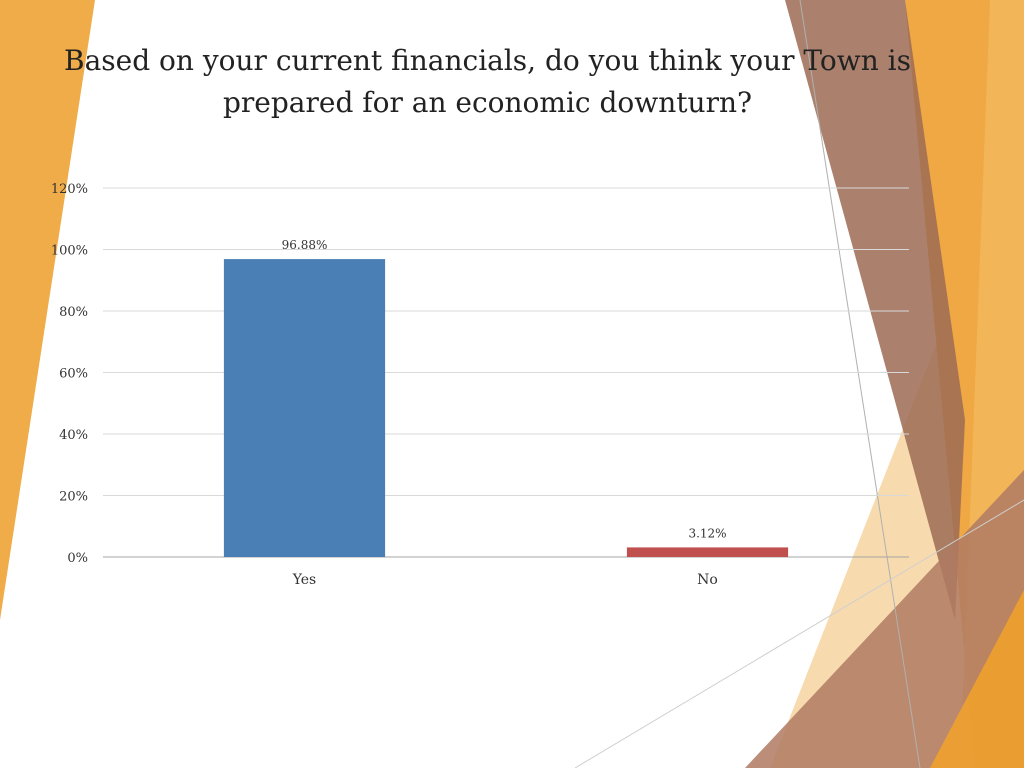 The height and width of the screenshot is (768, 1024). I want to click on y-tick-label: 60%, so click(73, 374).